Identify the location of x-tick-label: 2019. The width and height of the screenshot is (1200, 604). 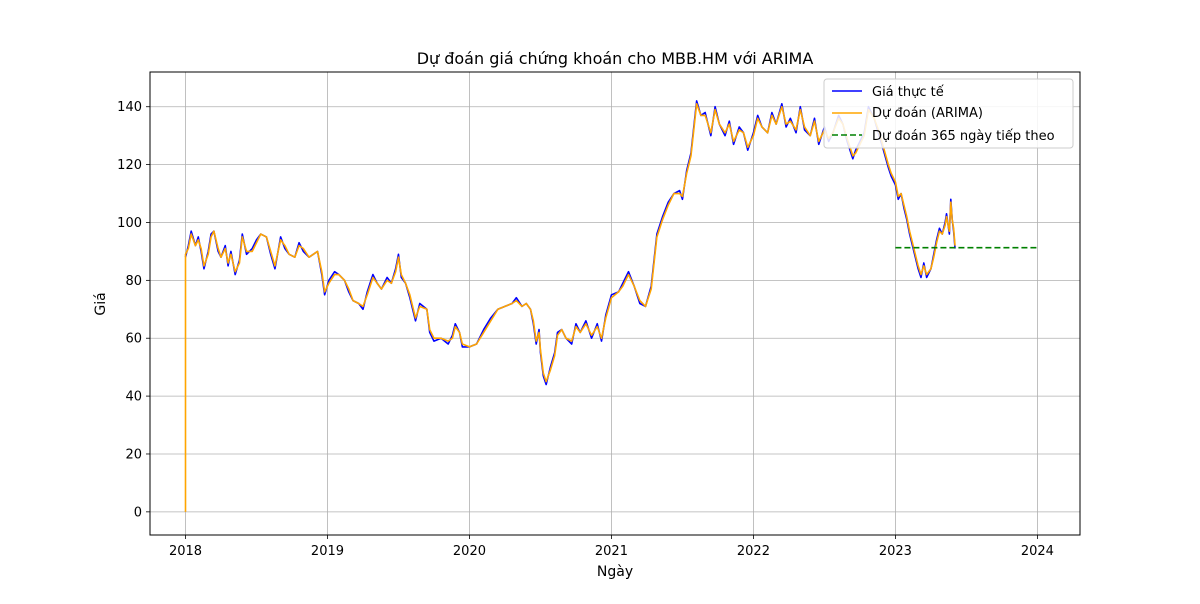
(327, 551).